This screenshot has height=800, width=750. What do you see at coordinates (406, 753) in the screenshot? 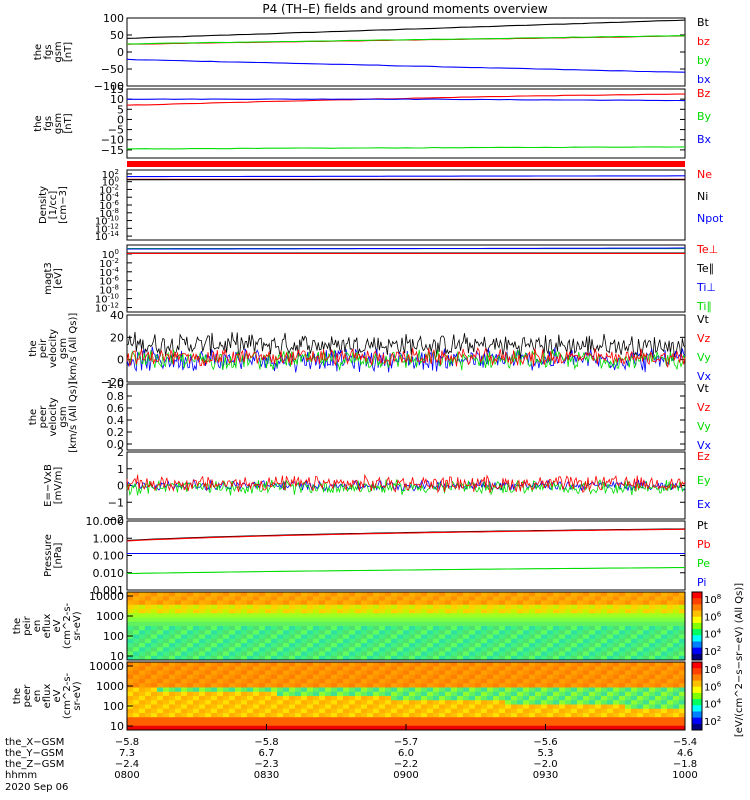
I see `axis-row-value: 6.0` at bounding box center [406, 753].